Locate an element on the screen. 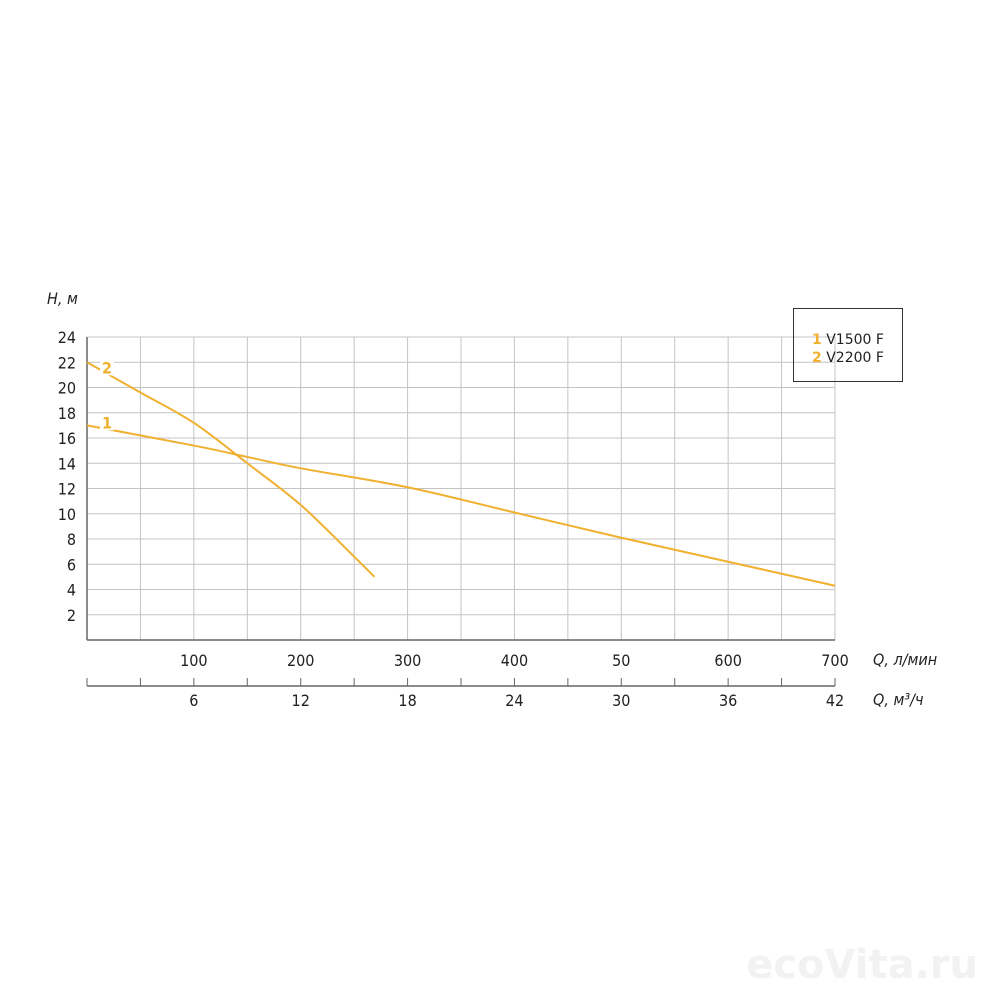 This screenshot has height=1000, width=1000. legend-item: 2 V2200 F is located at coordinates (857, 358).